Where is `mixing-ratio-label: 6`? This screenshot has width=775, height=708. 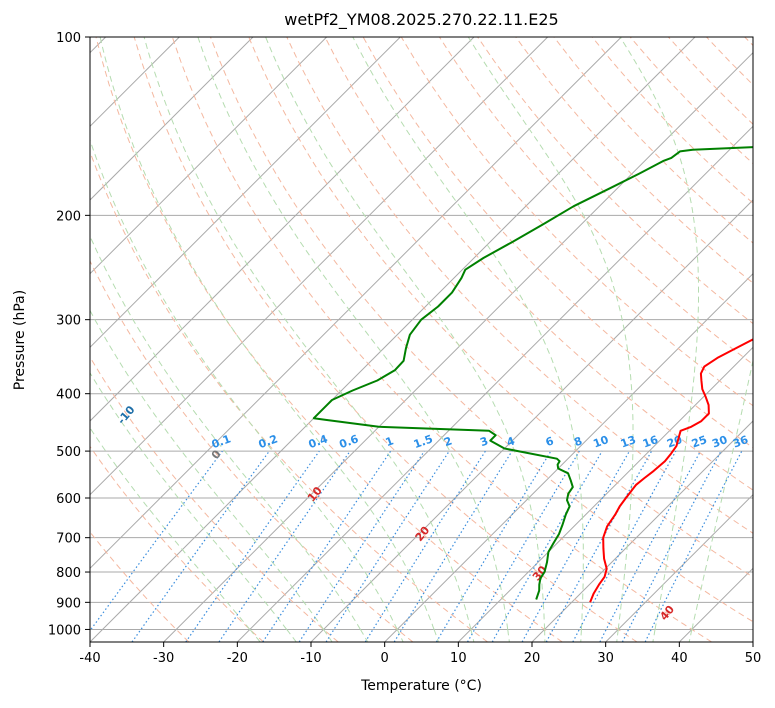
mixing-ratio-label: 6 is located at coordinates (550, 441).